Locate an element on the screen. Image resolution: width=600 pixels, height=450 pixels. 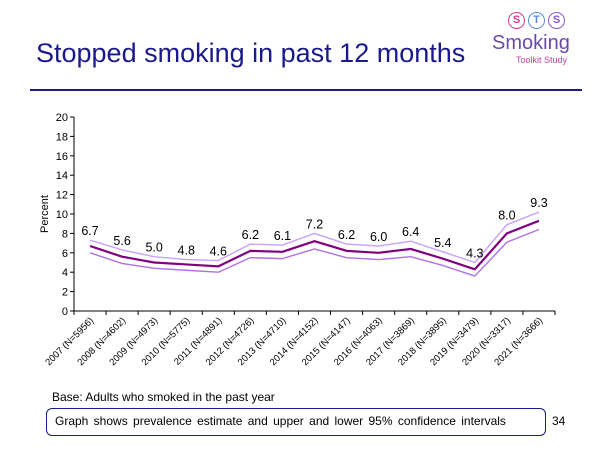
data-label: 6.7 is located at coordinates (89, 231).